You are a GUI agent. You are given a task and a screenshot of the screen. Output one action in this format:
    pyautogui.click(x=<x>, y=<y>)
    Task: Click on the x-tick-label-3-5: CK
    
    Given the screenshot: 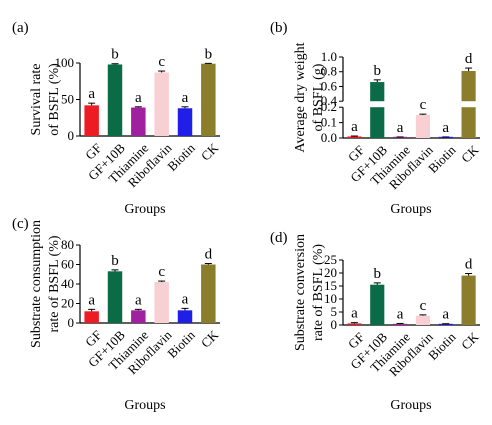 What is the action you would take?
    pyautogui.click(x=210, y=339)
    